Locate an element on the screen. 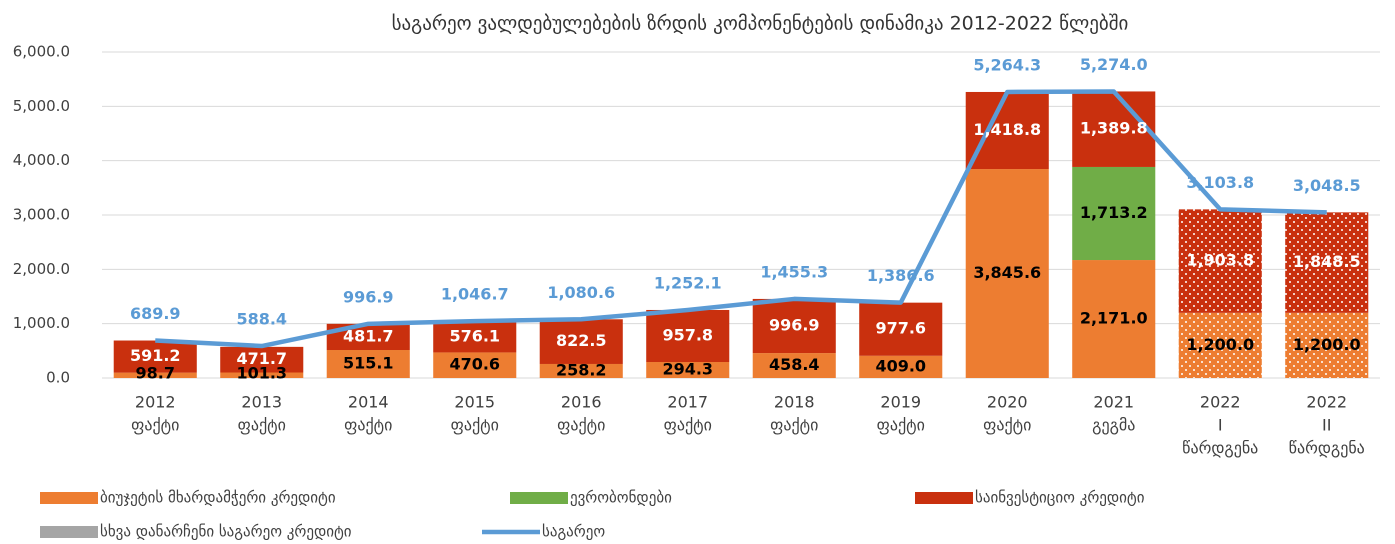 The width and height of the screenshot is (1395, 544). value-label: 2,171.0 is located at coordinates (1114, 318).